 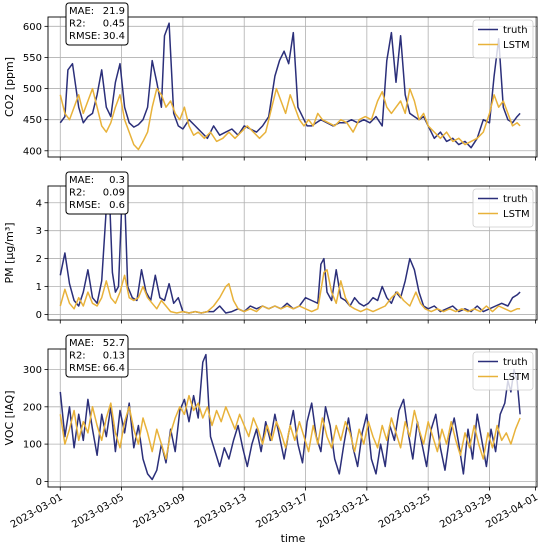 I want to click on metric-value: 0.09, so click(x=114, y=193).